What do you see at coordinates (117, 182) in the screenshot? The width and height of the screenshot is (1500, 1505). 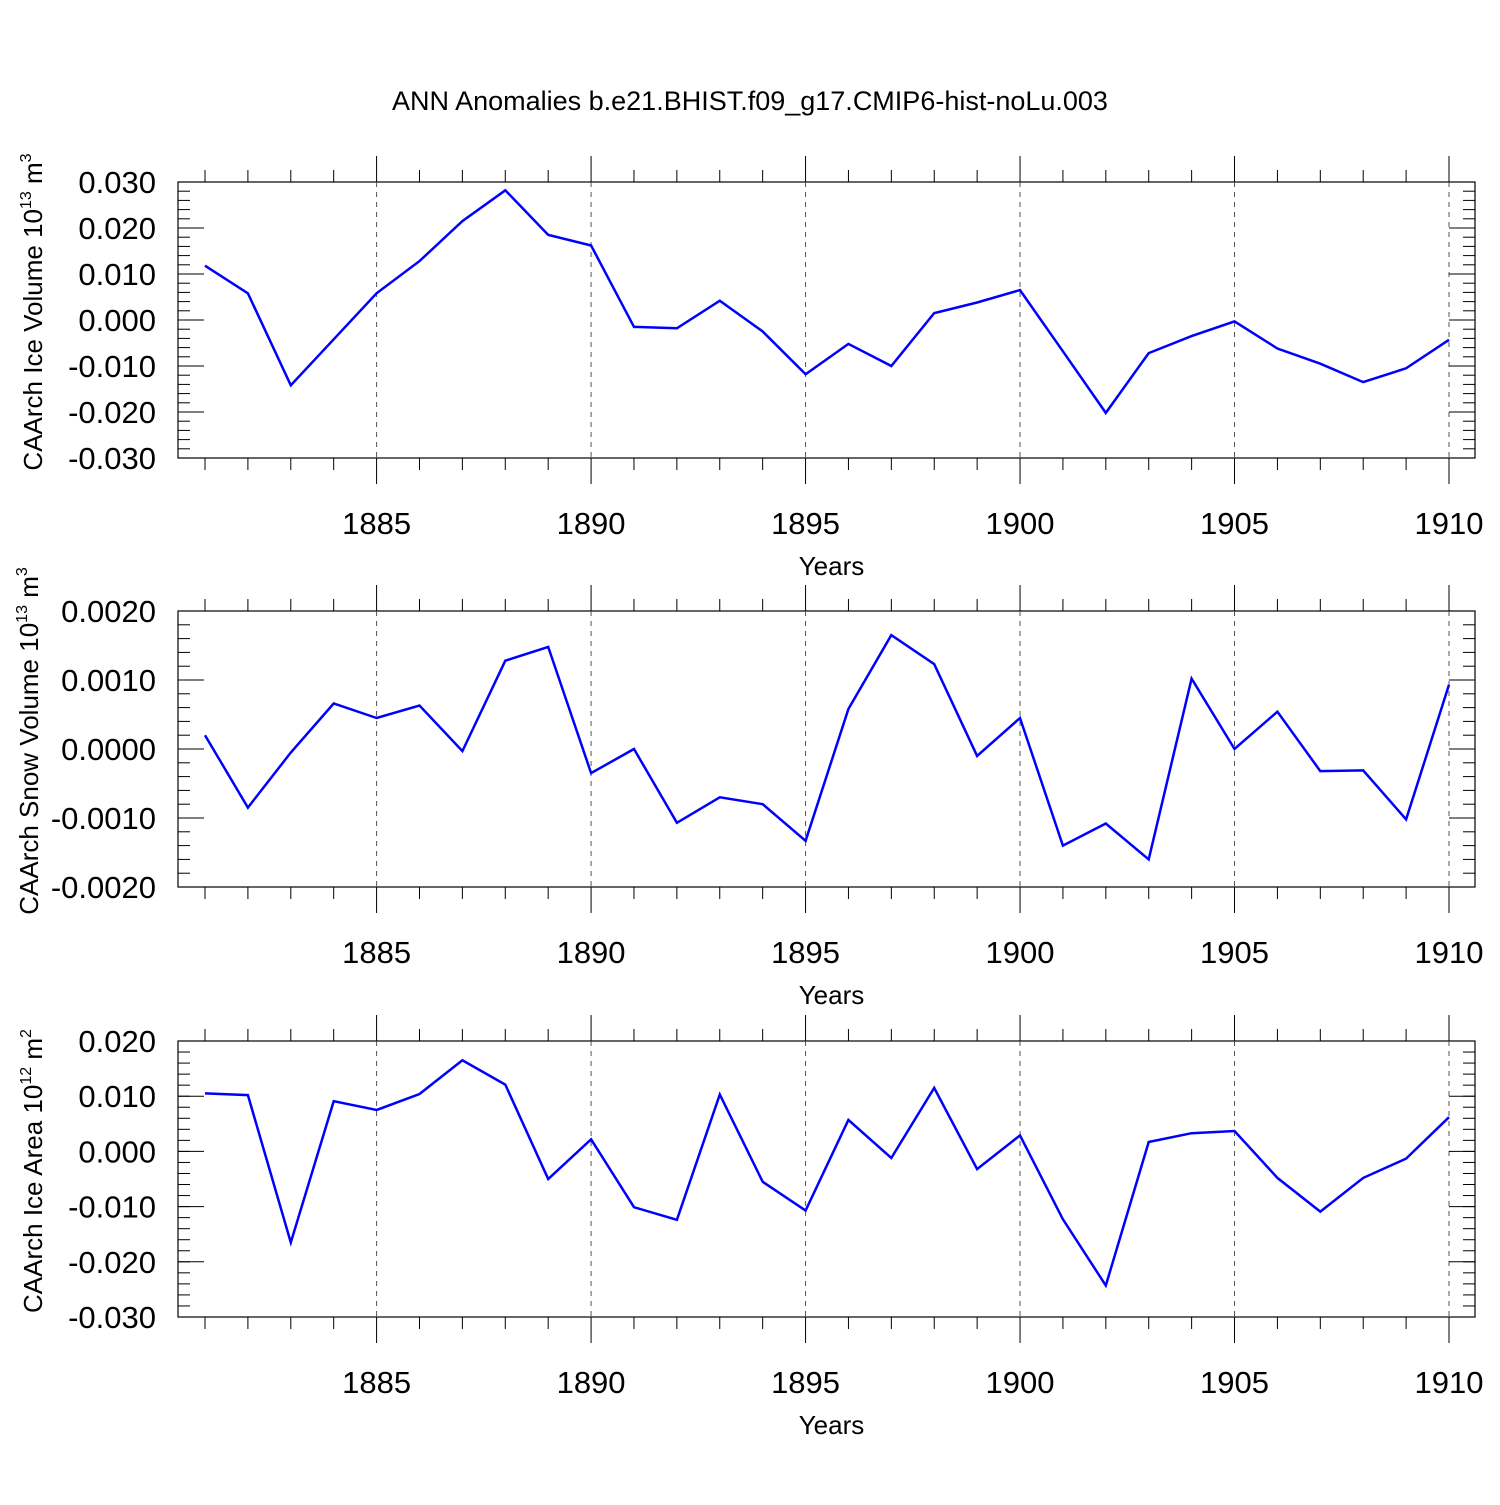 I see `y-tick-label: 0.030` at bounding box center [117, 182].